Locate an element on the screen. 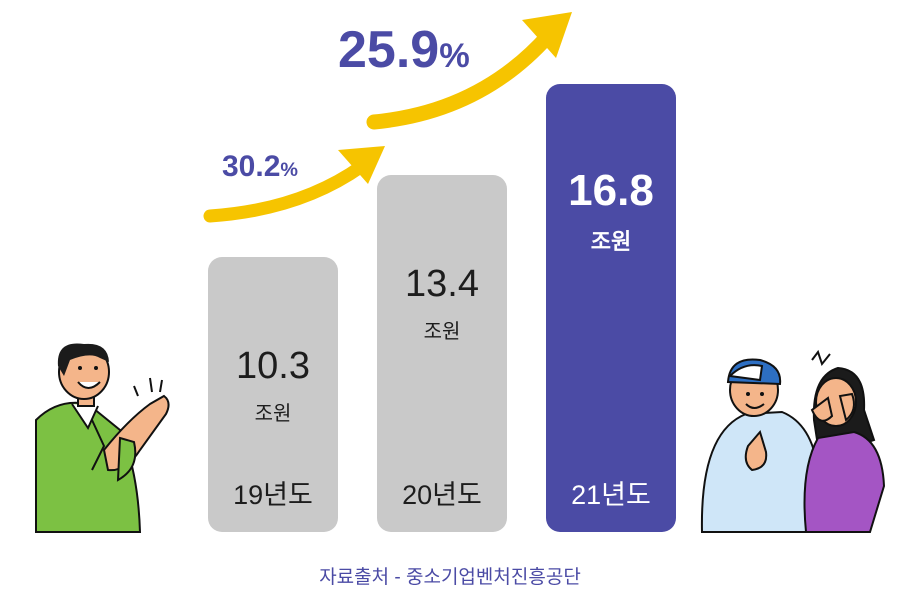 The height and width of the screenshot is (612, 900). cheering-couple-icon is located at coordinates (793, 441).